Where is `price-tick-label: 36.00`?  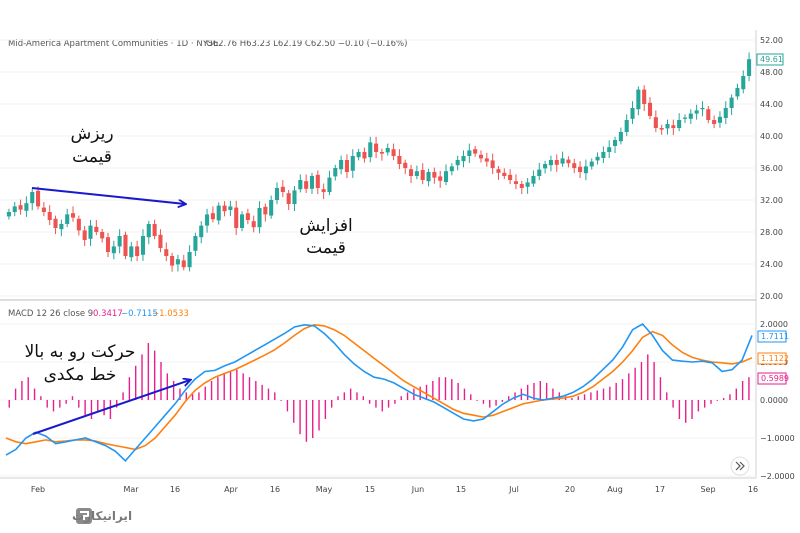
price-tick-label: 36.00 is located at coordinates (771, 168).